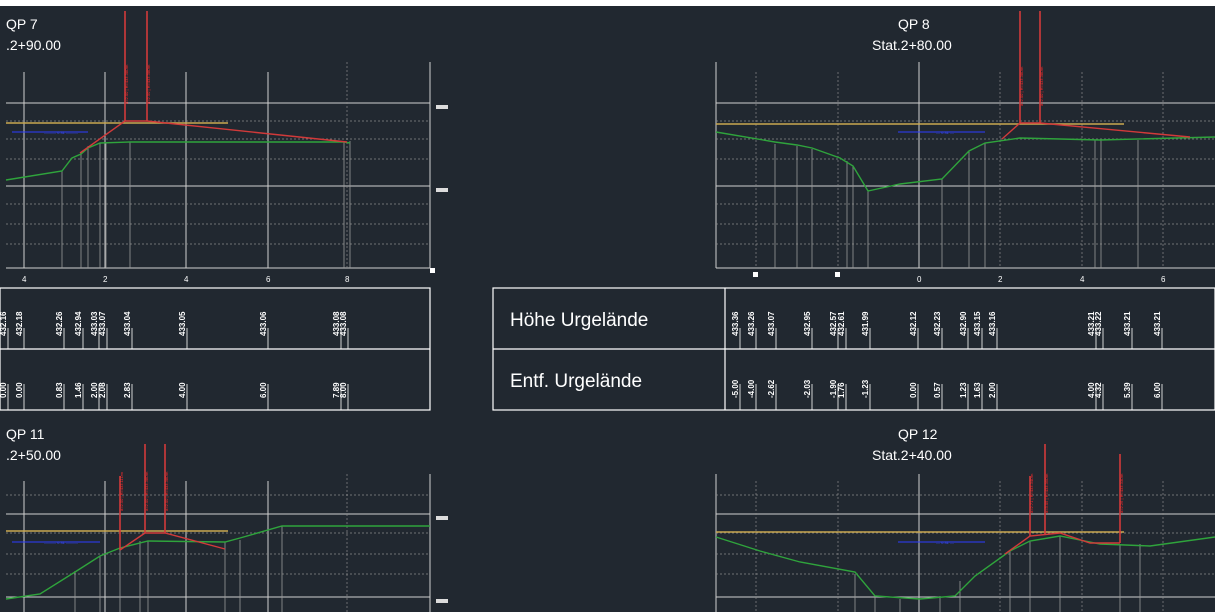  Describe the element at coordinates (1098, 323) in the screenshot. I see `hoehe-value: 433.22` at that location.